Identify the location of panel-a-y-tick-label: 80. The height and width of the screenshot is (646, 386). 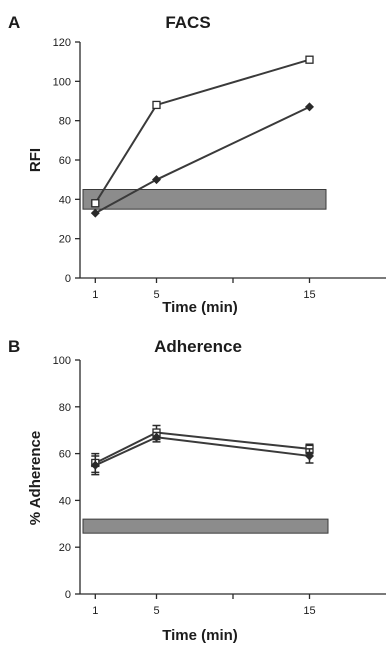
(65, 122).